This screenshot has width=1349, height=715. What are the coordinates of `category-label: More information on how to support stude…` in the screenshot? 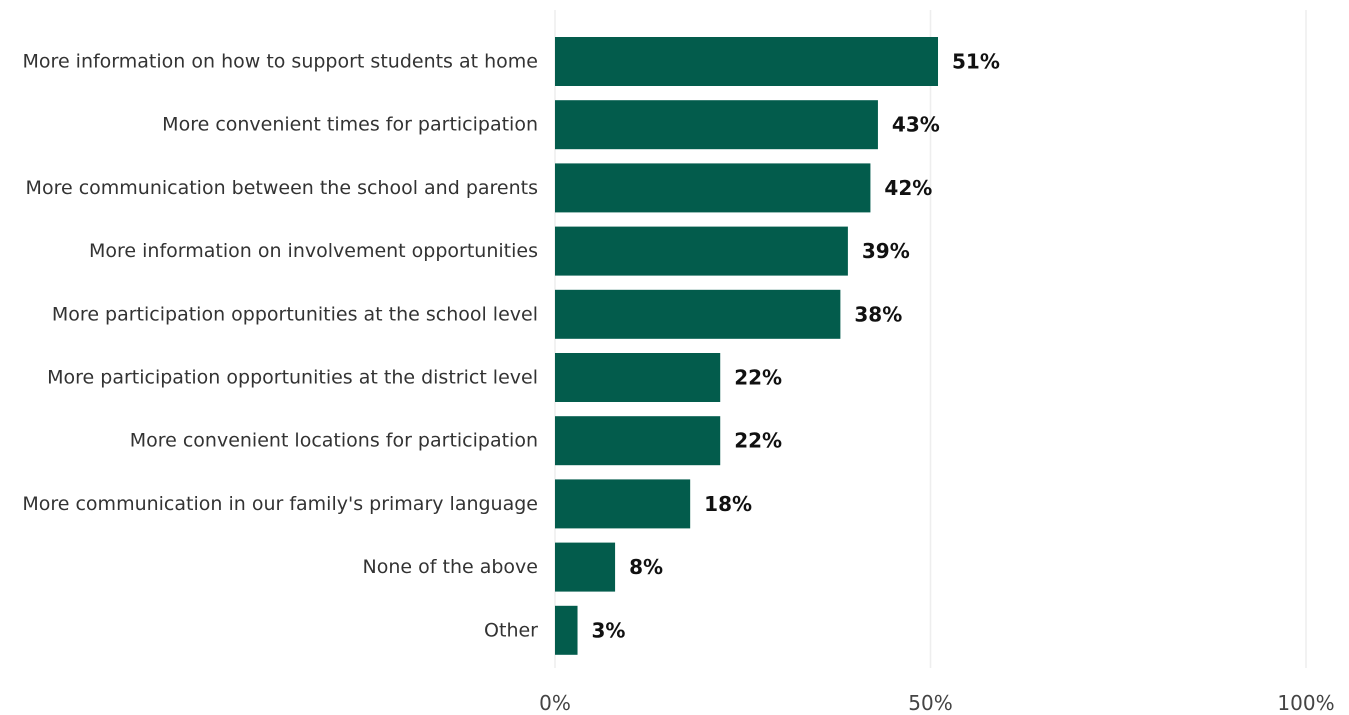 It's located at (280, 62).